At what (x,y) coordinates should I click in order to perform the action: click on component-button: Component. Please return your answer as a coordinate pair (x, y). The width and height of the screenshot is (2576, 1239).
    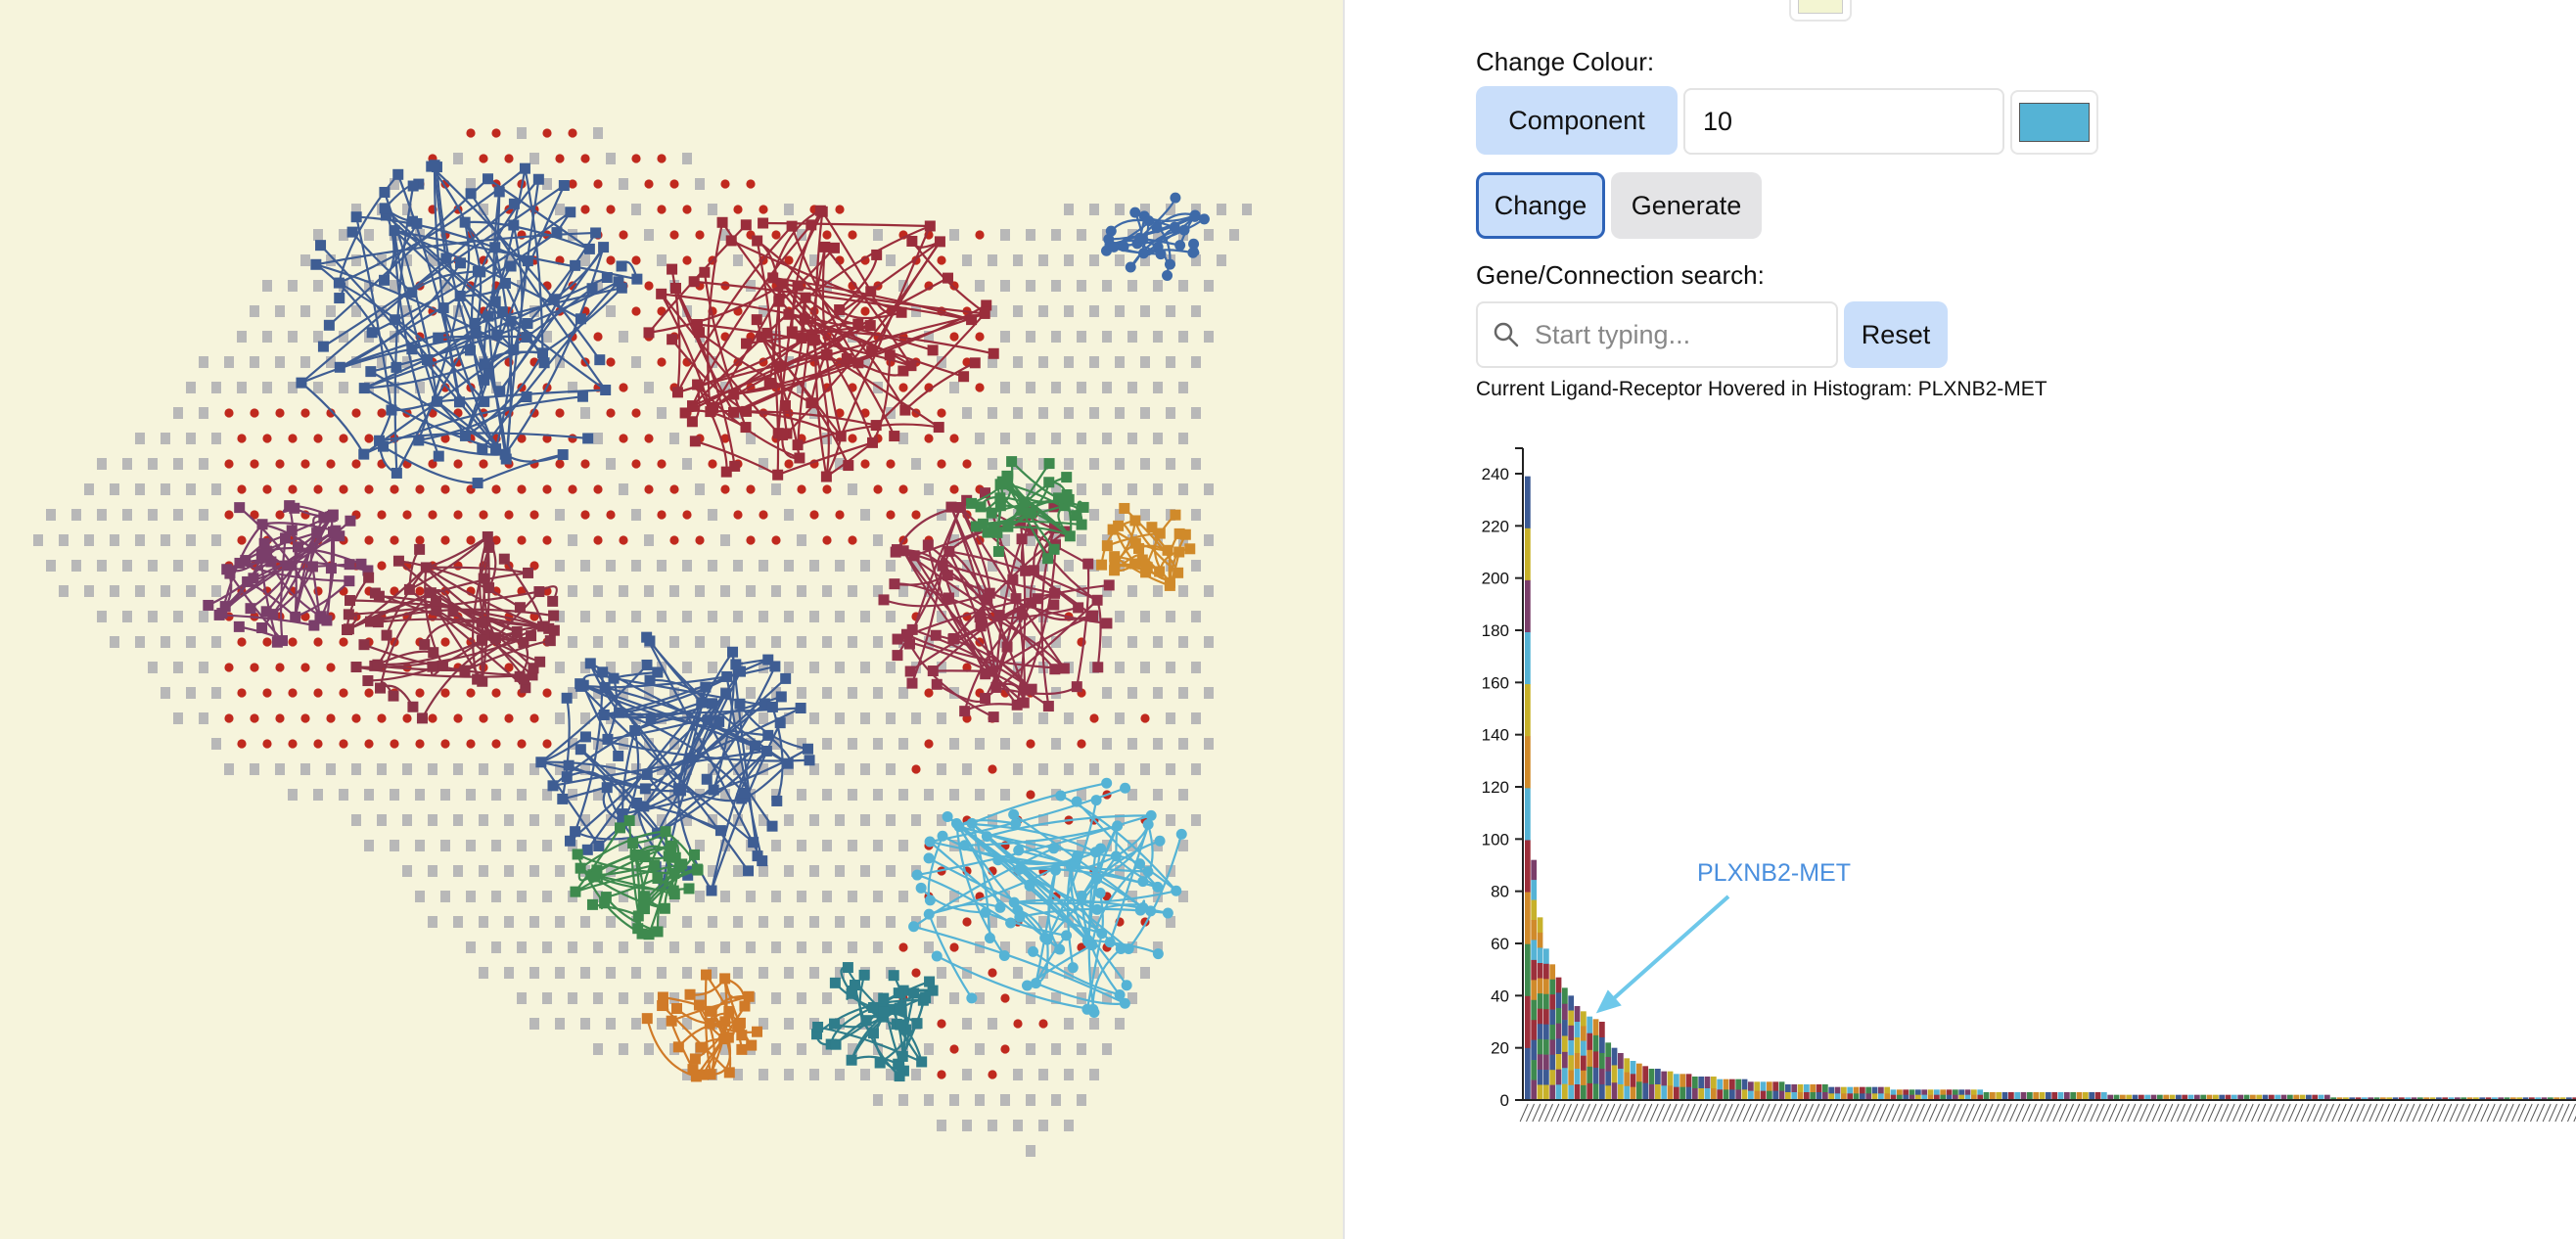
    Looking at the image, I should click on (1577, 120).